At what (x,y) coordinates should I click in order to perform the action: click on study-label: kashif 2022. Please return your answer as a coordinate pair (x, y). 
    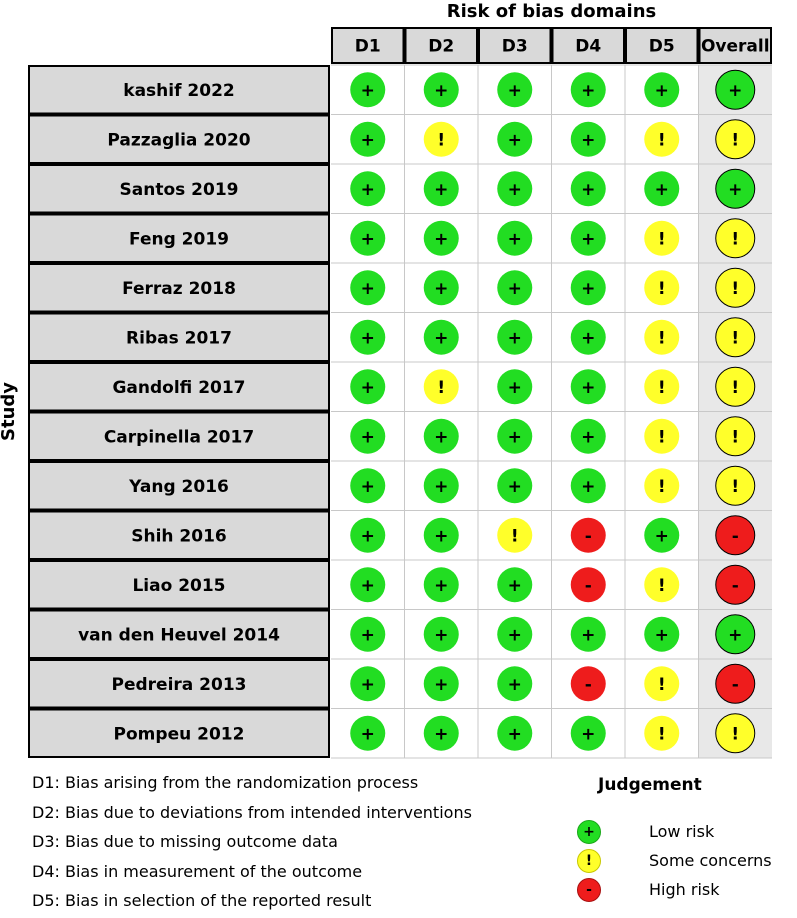
    Looking at the image, I should click on (178, 91).